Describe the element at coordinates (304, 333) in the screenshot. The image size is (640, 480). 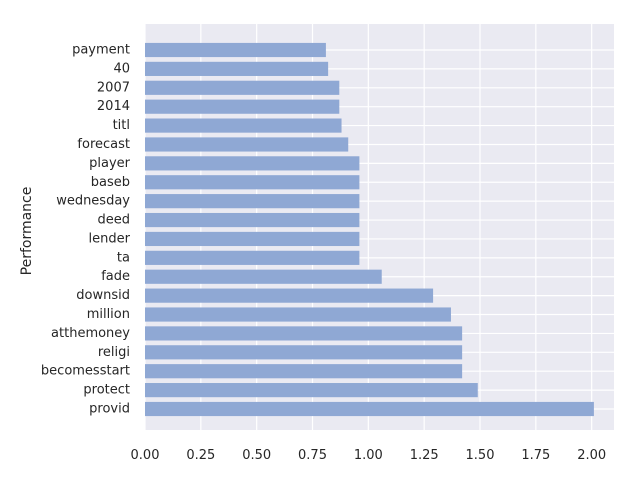
I see `bar-atthemoney` at that location.